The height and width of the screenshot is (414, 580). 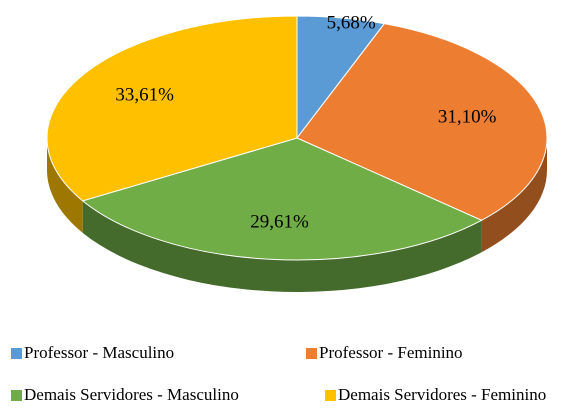 I want to click on data-label: 31,10%, so click(x=467, y=116).